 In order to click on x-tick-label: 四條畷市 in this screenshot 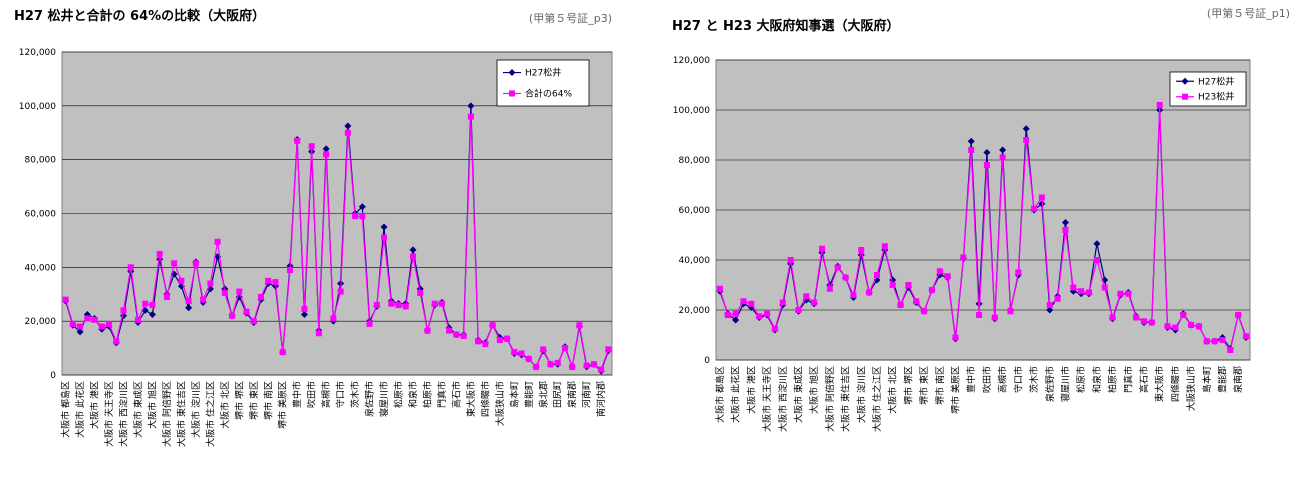, I will do `click(485, 399)`.